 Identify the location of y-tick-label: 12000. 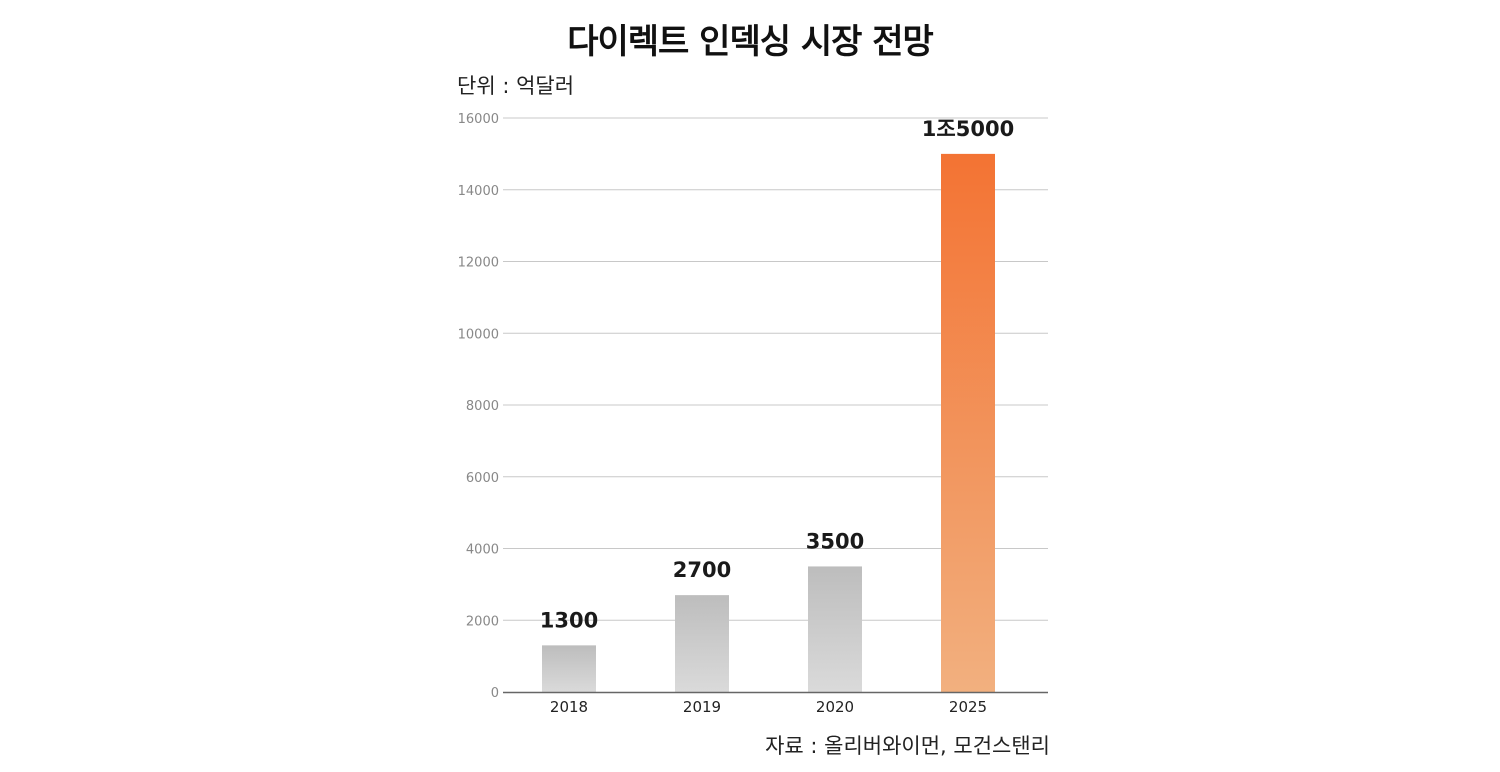
(478, 263).